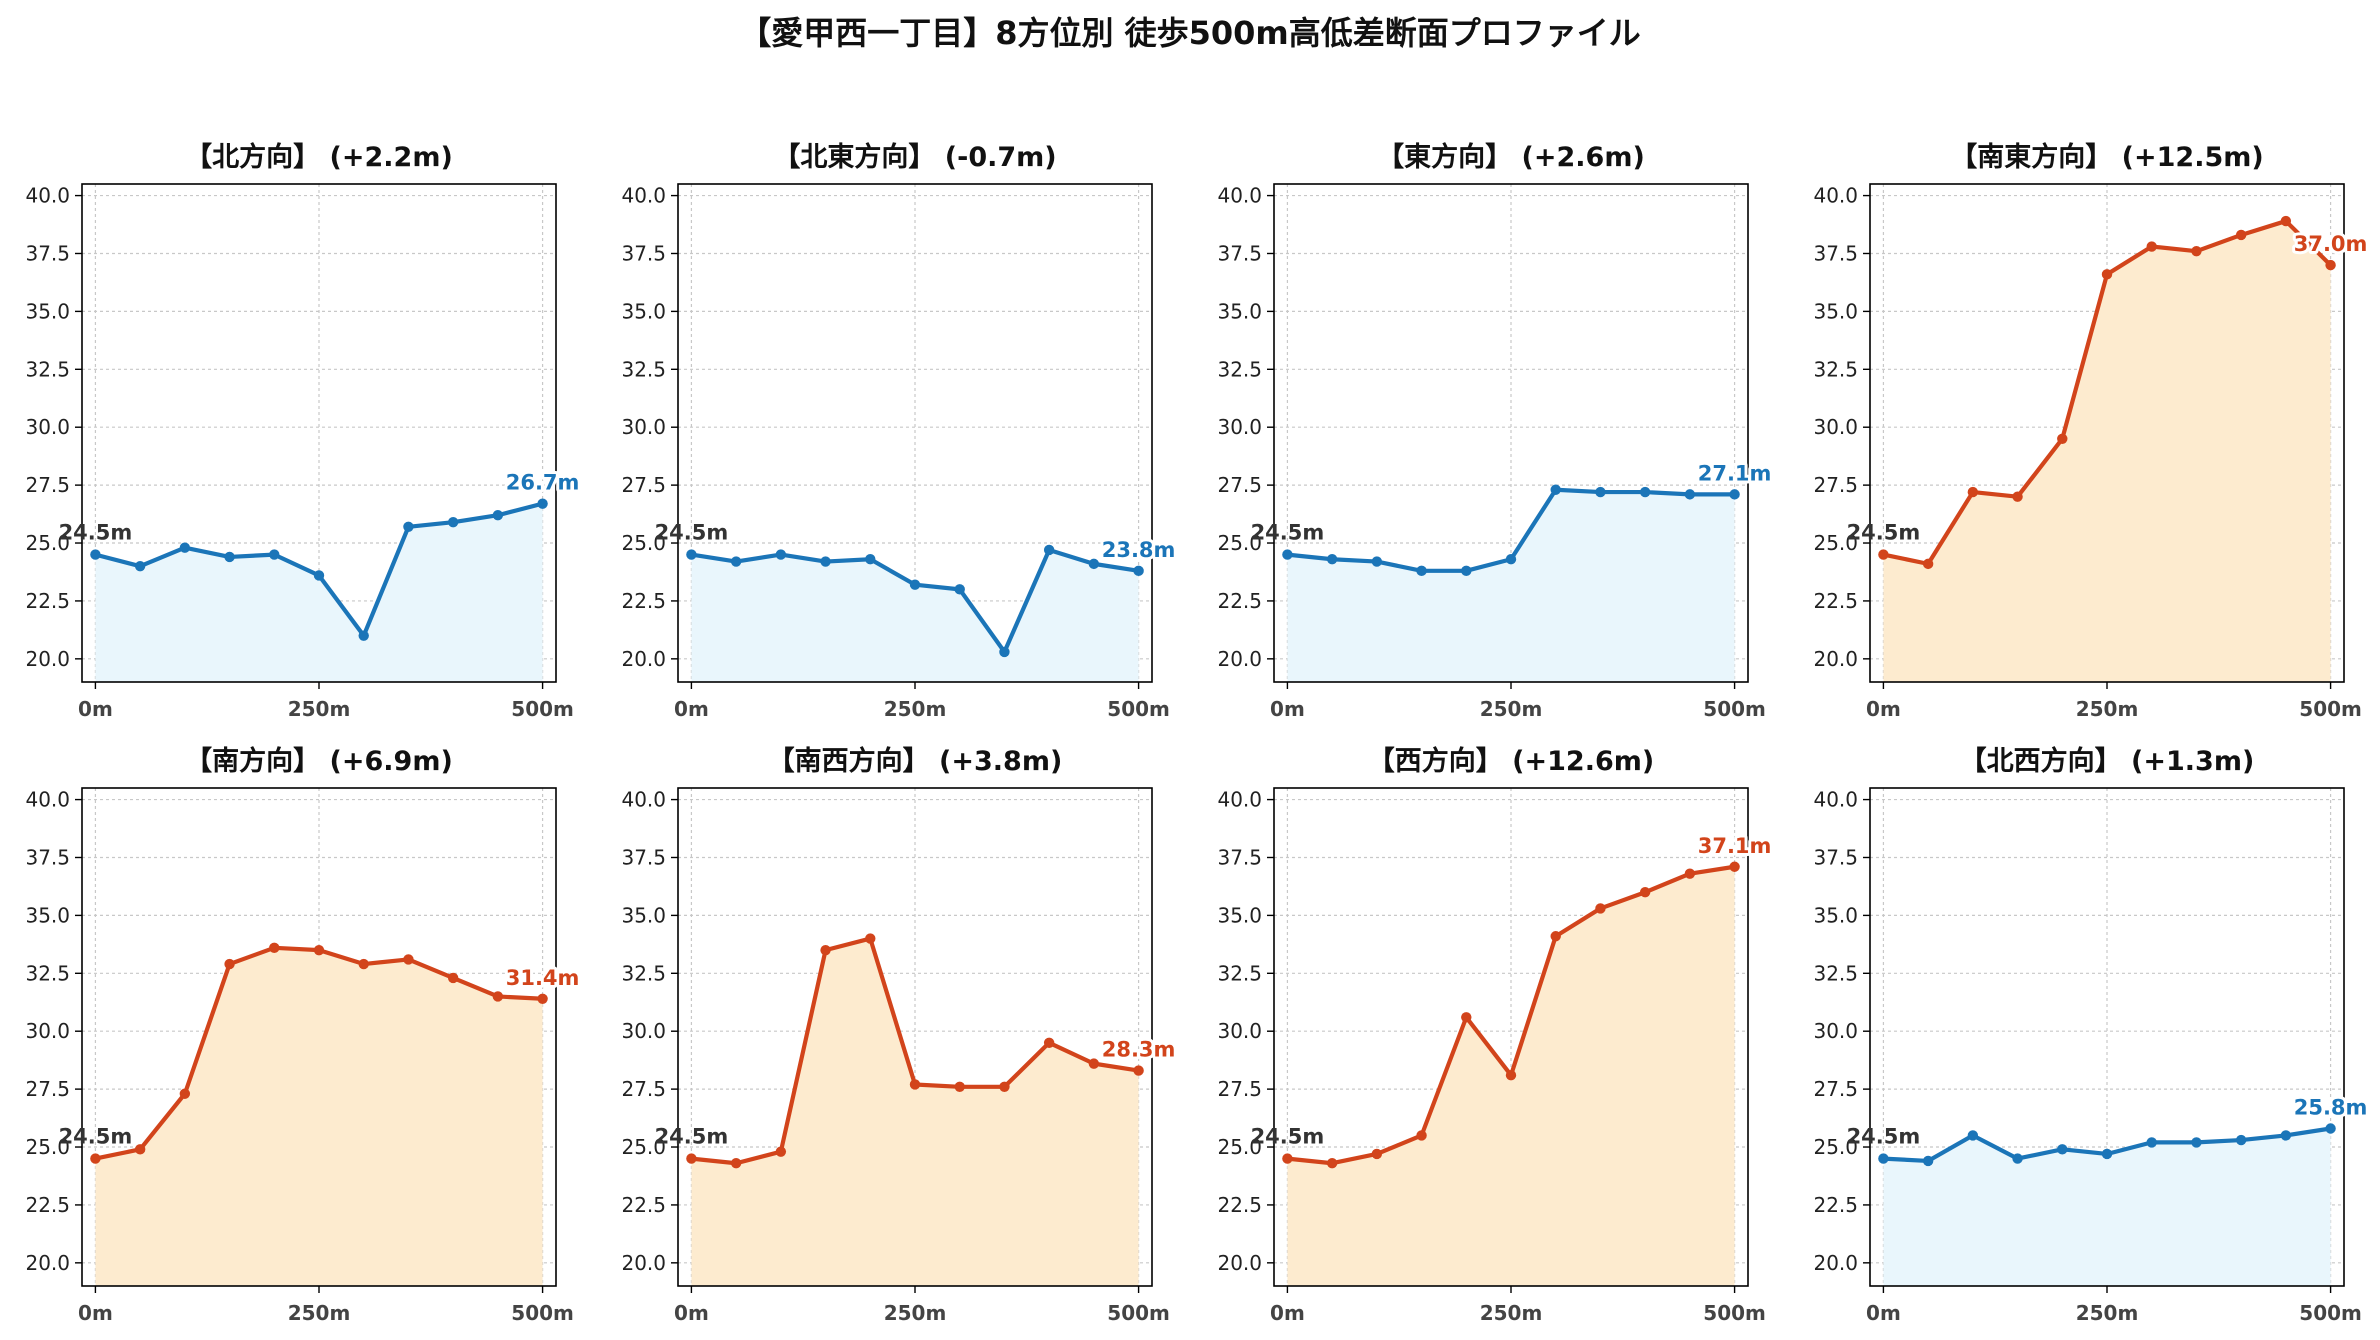 The width and height of the screenshot is (2380, 1340). Describe the element at coordinates (543, 978) in the screenshot. I see `end-value-label: 31.4m` at that location.